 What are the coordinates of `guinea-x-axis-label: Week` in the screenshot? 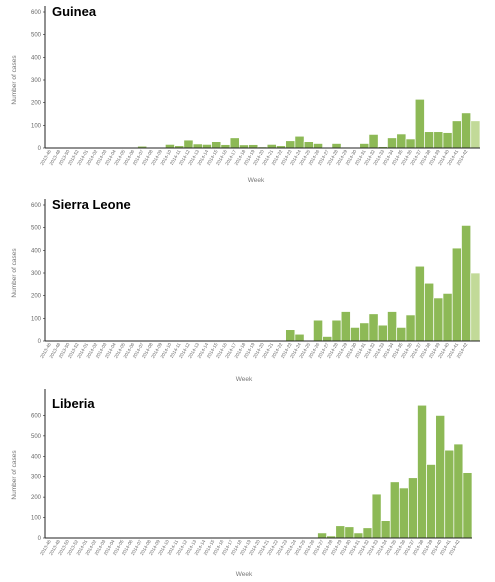 It's located at (256, 180).